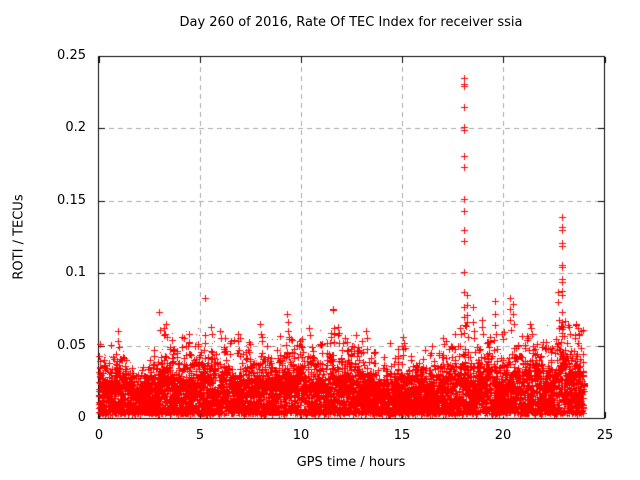  What do you see at coordinates (200, 435) in the screenshot?
I see `x-tick-label: 5` at bounding box center [200, 435].